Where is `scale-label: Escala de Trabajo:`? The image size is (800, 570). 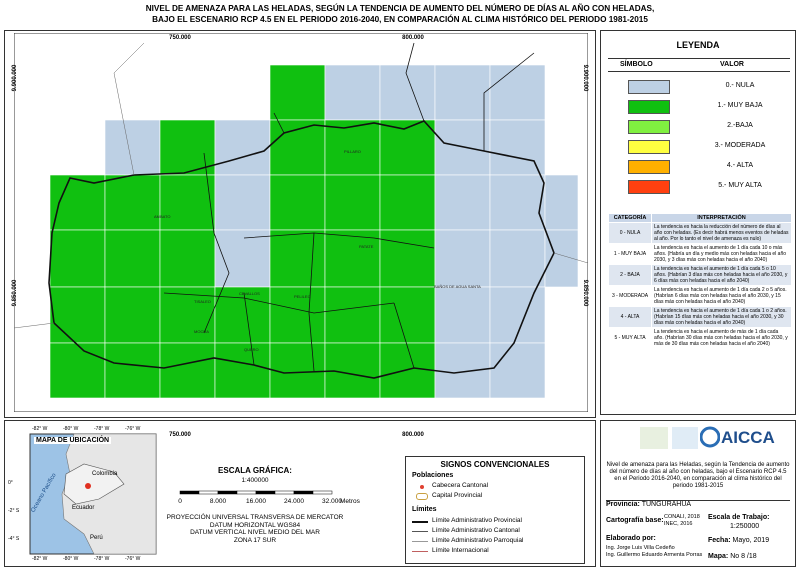
scale-label: Escala de Trabajo: is located at coordinates (739, 517).